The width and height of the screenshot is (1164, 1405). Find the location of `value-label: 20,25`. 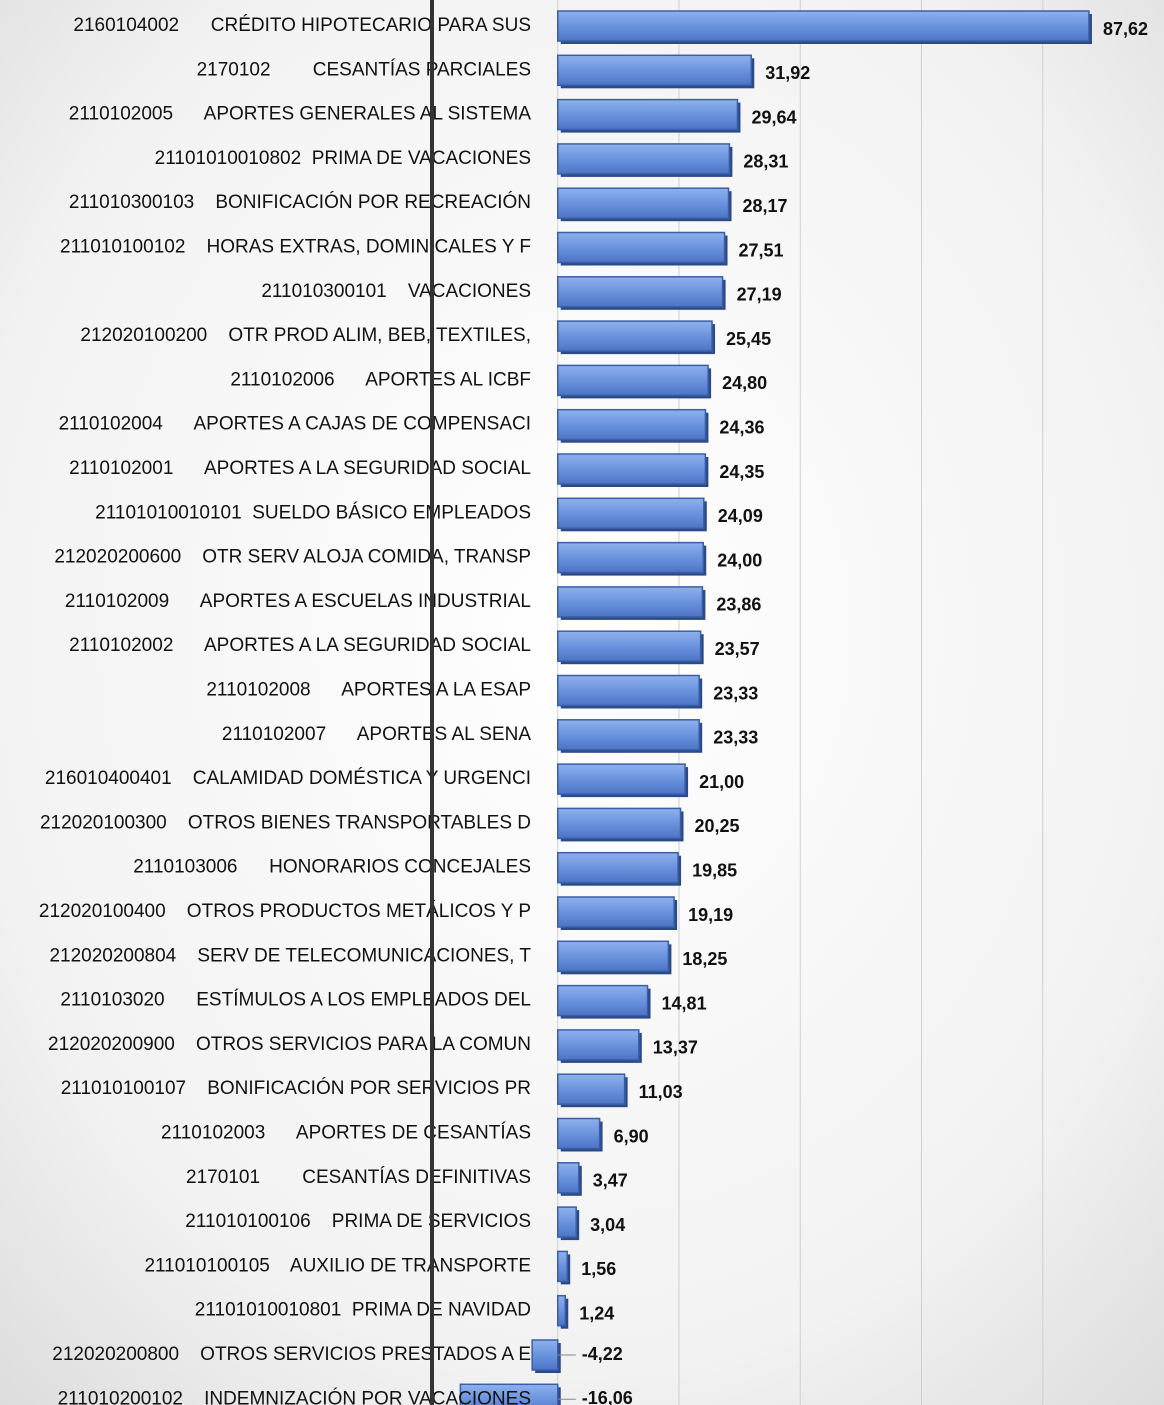

value-label: 20,25 is located at coordinates (717, 826).